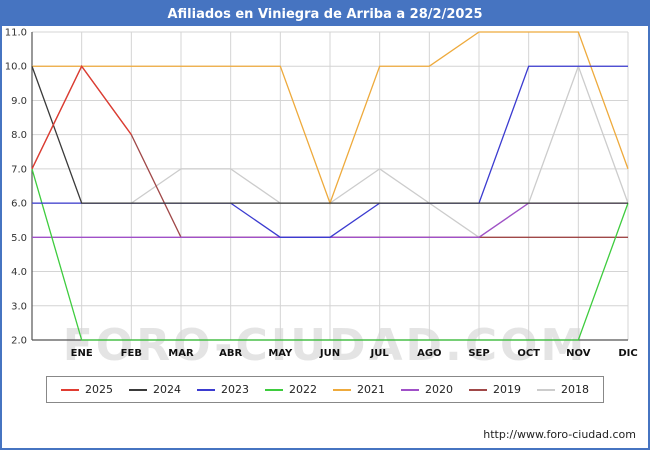  Describe the element at coordinates (131, 353) in the screenshot. I see `svg-text: FEB` at that location.